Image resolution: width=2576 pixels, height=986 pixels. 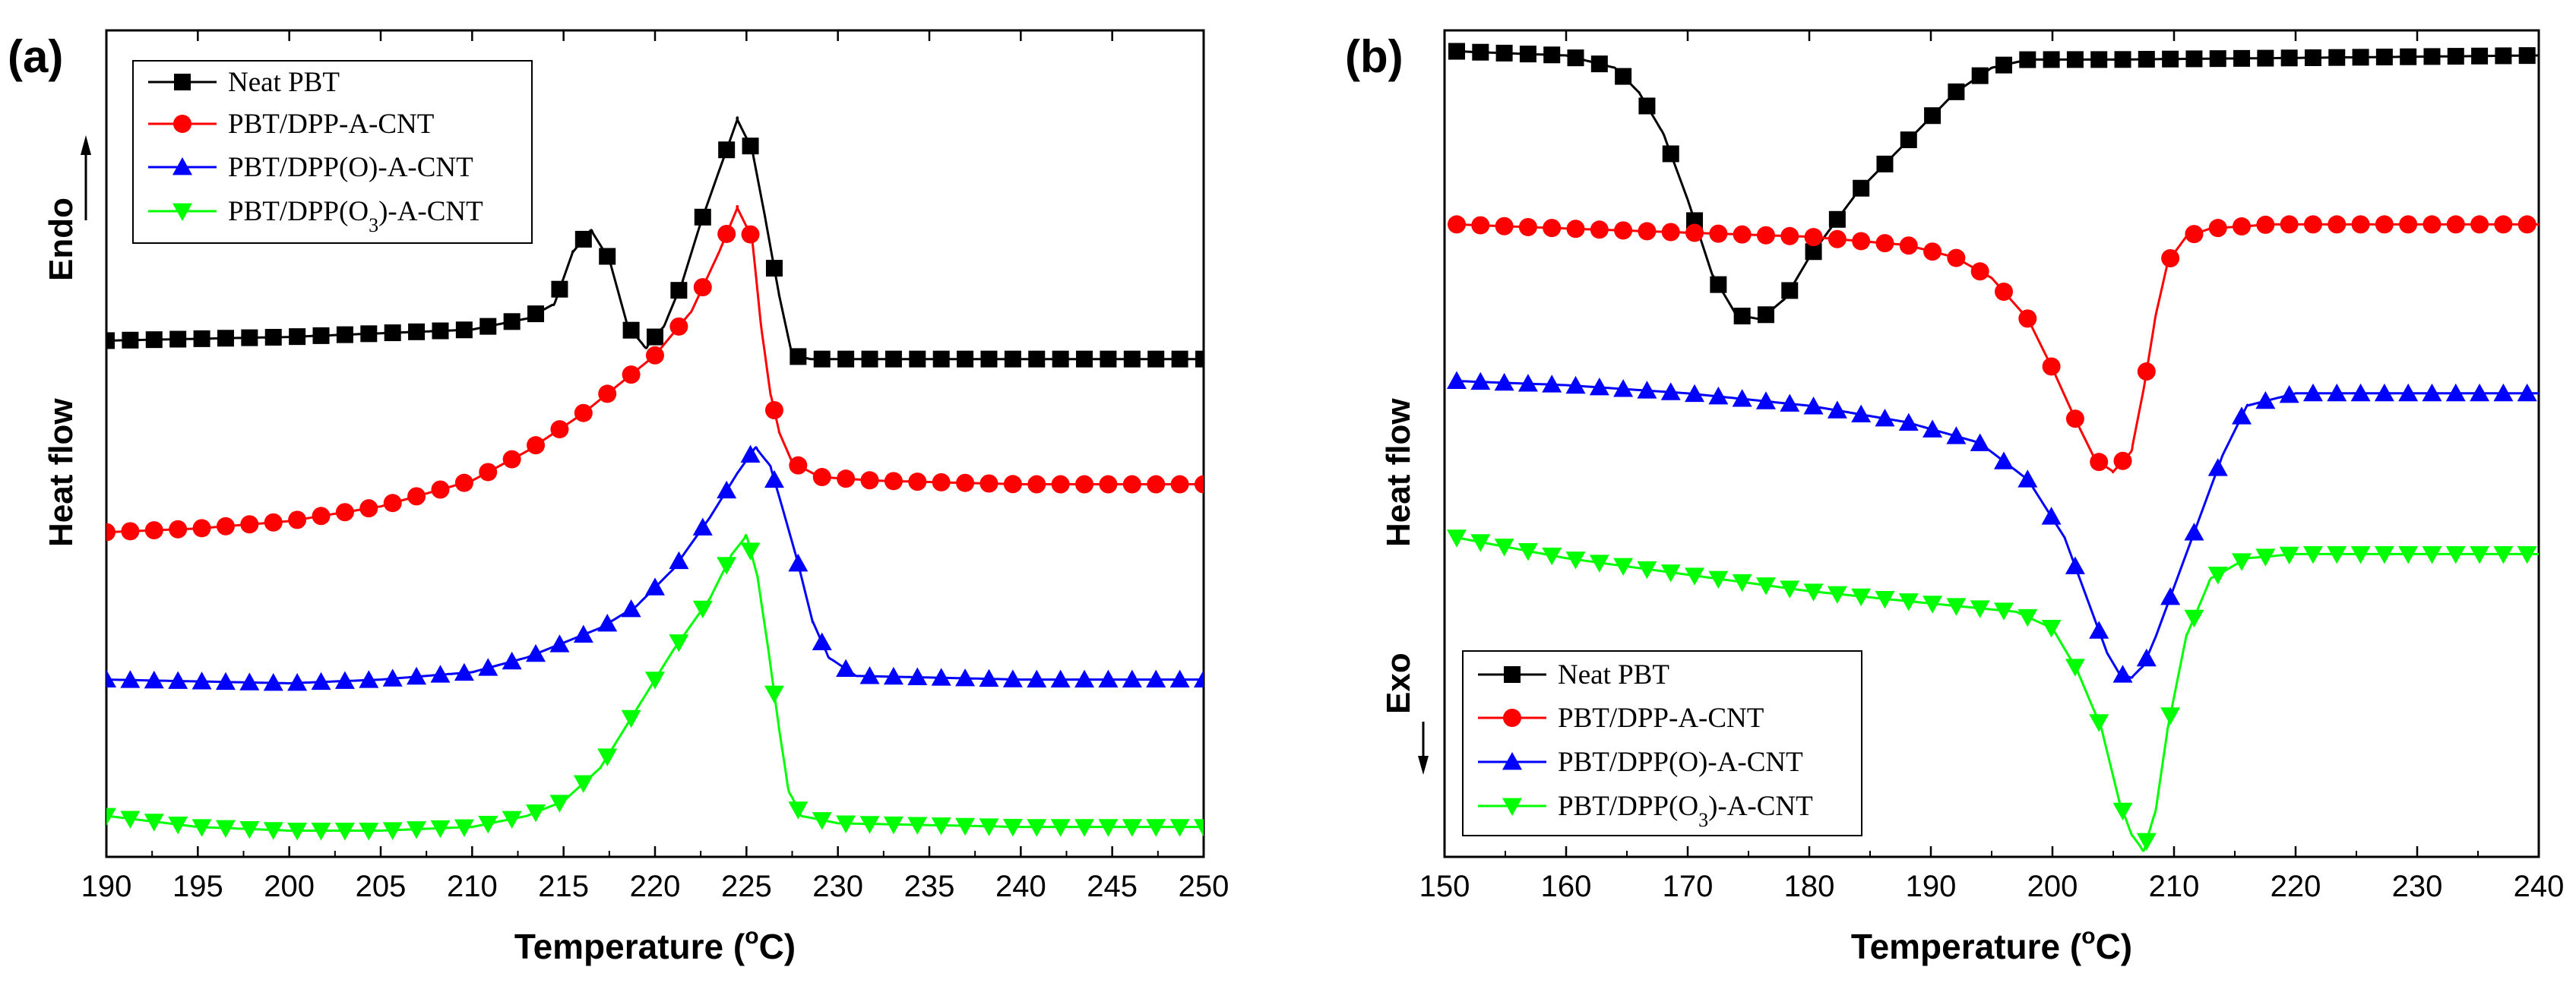 What do you see at coordinates (1444, 886) in the screenshot?
I see `x-tick-label-b-150: 150` at bounding box center [1444, 886].